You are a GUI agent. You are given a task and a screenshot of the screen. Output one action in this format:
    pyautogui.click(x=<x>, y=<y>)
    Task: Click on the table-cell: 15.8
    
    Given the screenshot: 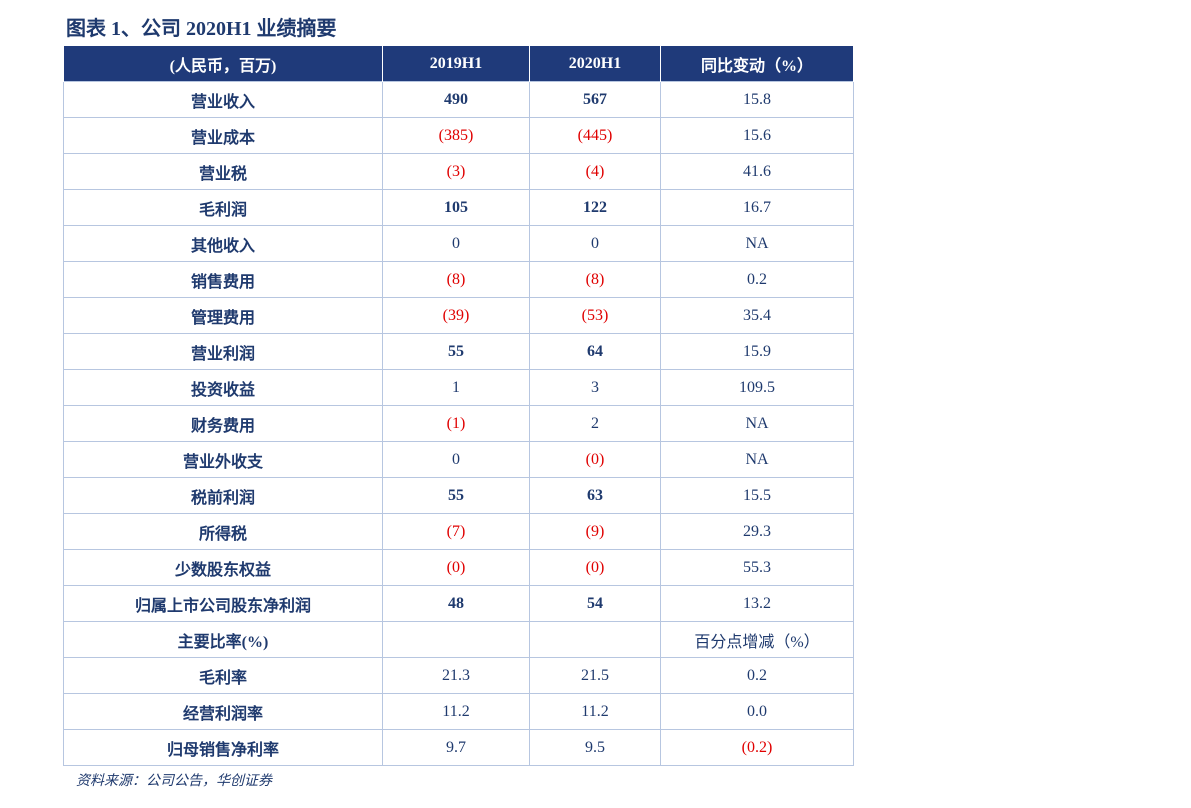 What is the action you would take?
    pyautogui.click(x=757, y=99)
    